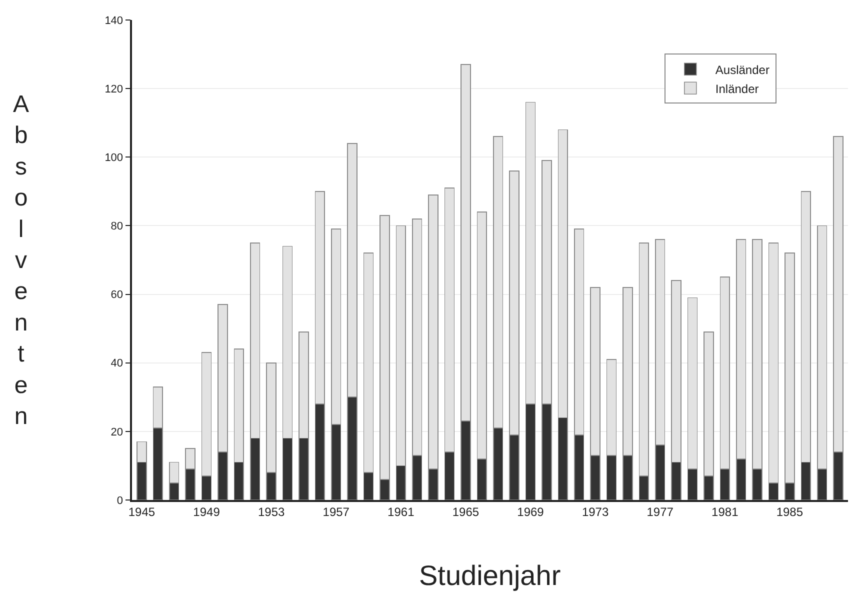 The image size is (856, 596). Describe the element at coordinates (401, 512) in the screenshot. I see `x-tick-label: 1961` at that location.